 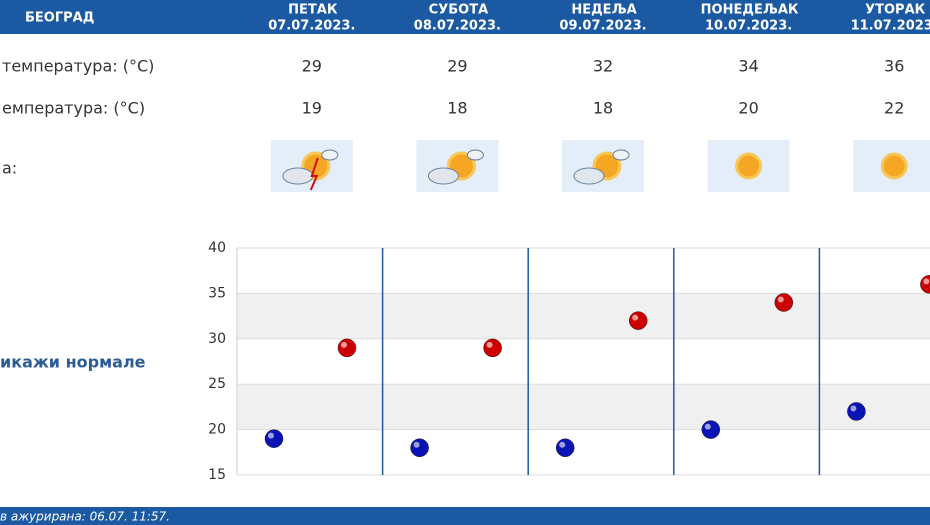 What do you see at coordinates (217, 430) in the screenshot?
I see `y-tick-label: 20` at bounding box center [217, 430].